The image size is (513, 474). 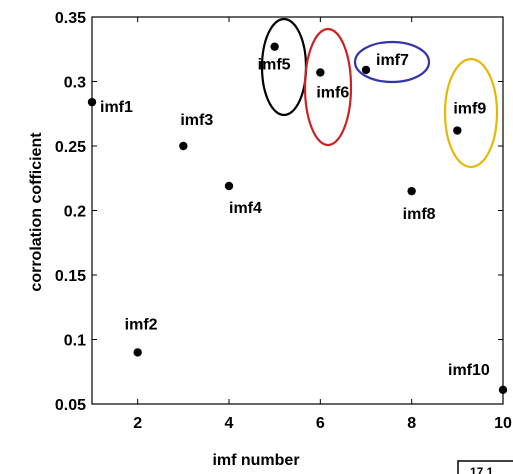 I want to click on y-axis-label: corrolation cofficient, so click(x=36, y=212).